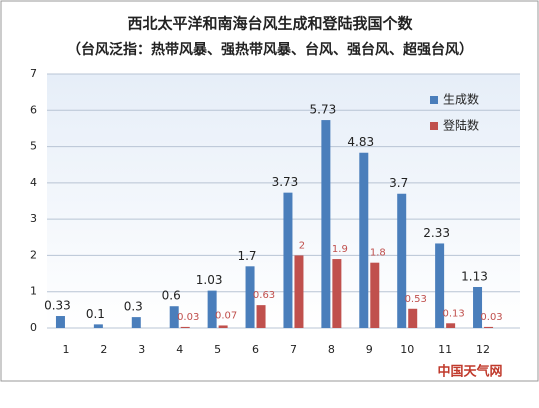 The height and width of the screenshot is (408, 539). Describe the element at coordinates (360, 142) in the screenshot. I see `value-label: 4.83` at that location.